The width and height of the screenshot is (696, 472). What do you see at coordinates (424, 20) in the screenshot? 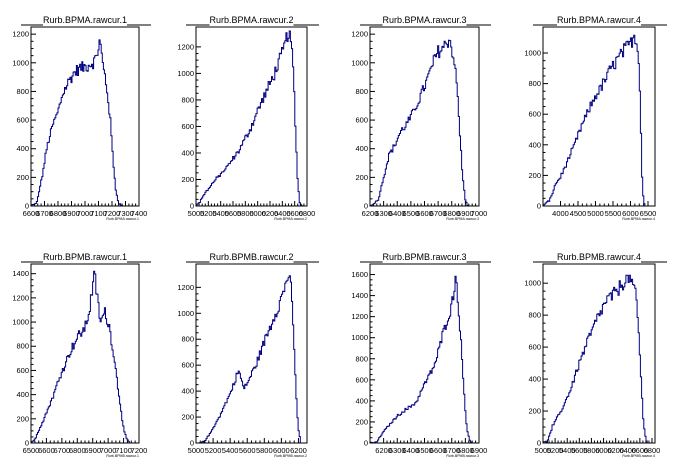
I see `panel-title: Rurb.BPMA.rawcur.3` at bounding box center [424, 20].